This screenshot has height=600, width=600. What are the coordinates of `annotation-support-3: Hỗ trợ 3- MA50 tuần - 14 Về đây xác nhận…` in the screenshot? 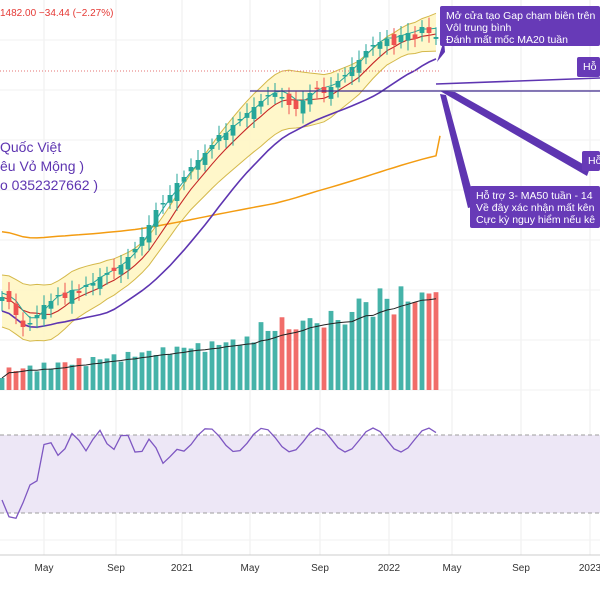 It's located at (535, 207).